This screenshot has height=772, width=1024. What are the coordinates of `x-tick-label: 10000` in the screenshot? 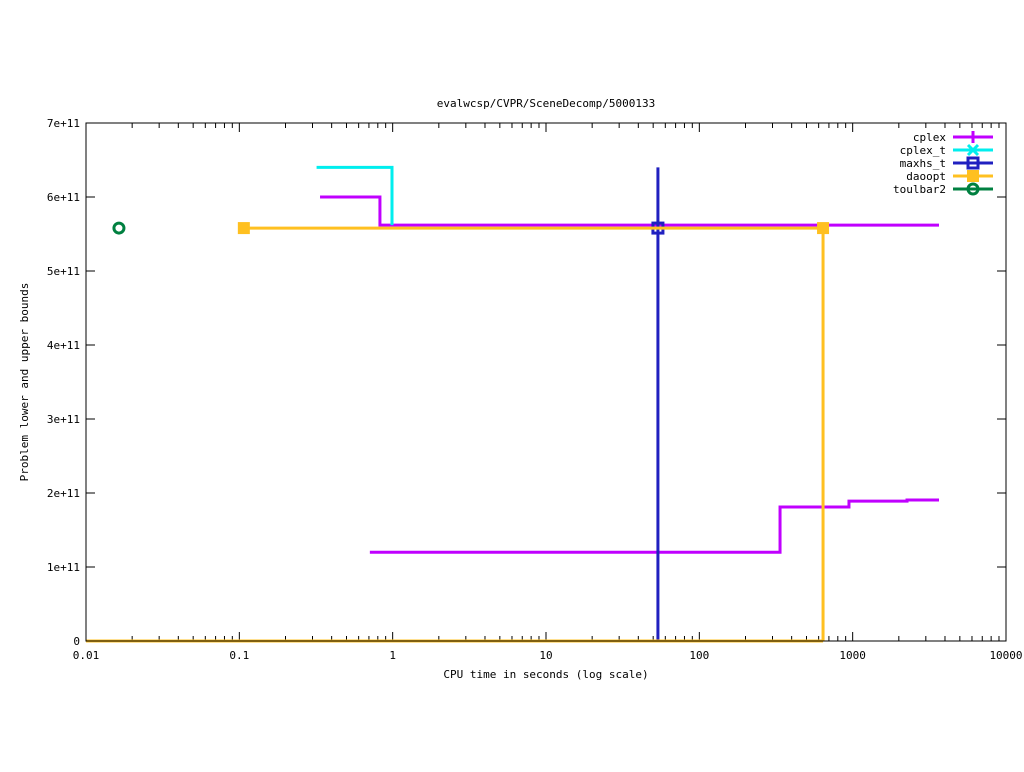 It's located at (1005, 655).